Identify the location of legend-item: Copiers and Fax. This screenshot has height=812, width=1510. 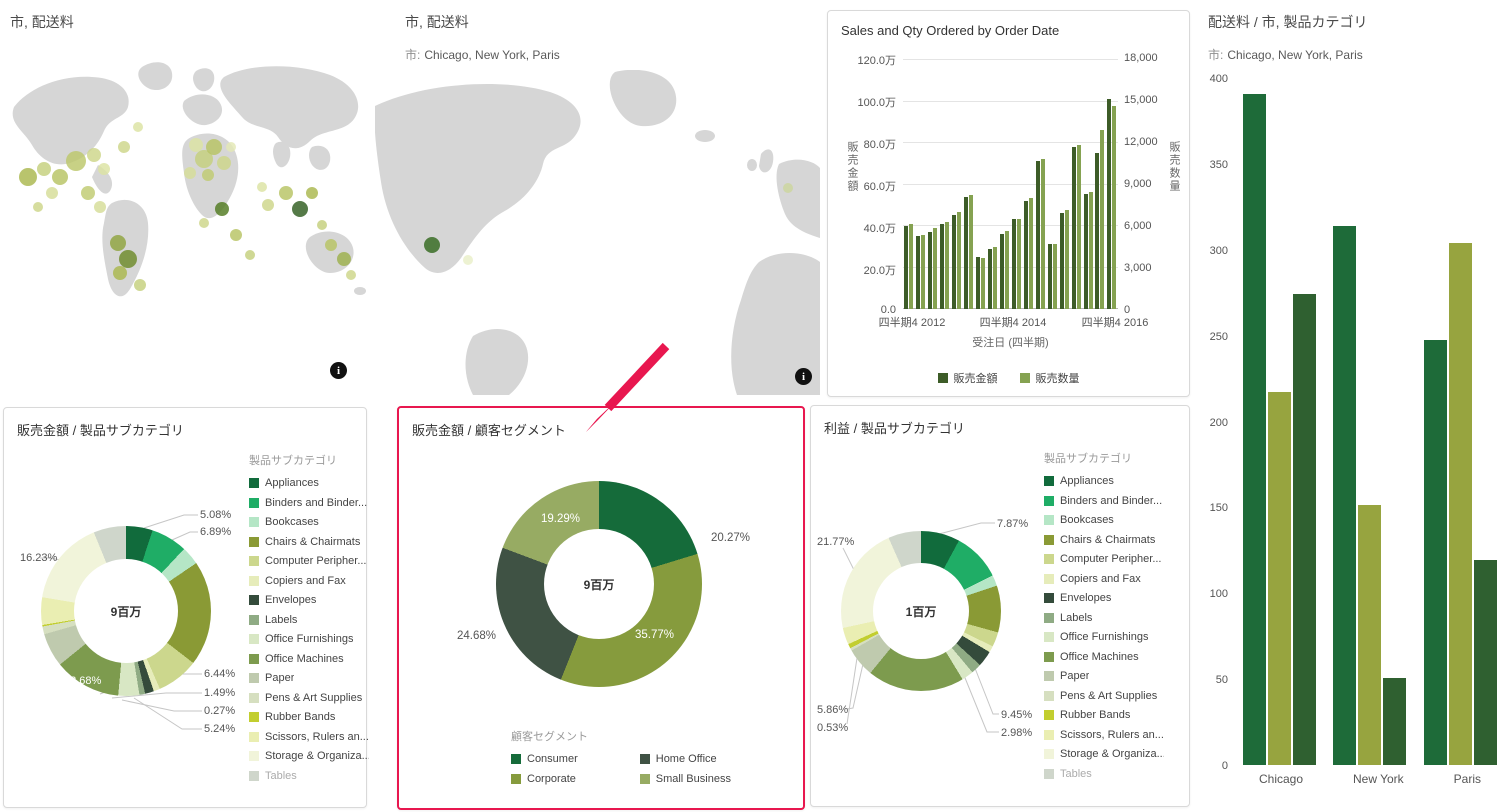
(309, 581).